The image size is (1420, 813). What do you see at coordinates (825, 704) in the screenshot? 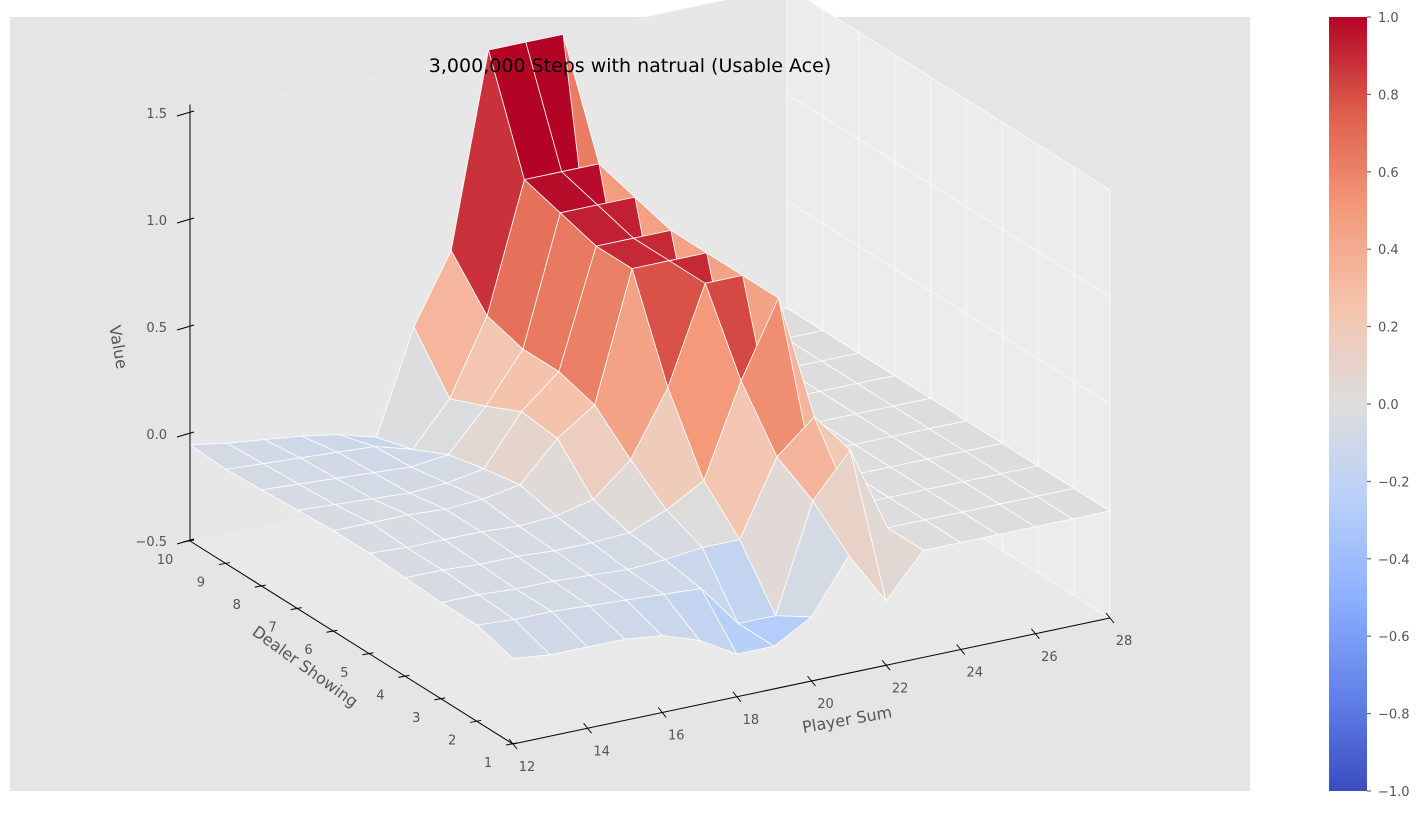
I see `x-tick-label: 20` at bounding box center [825, 704].